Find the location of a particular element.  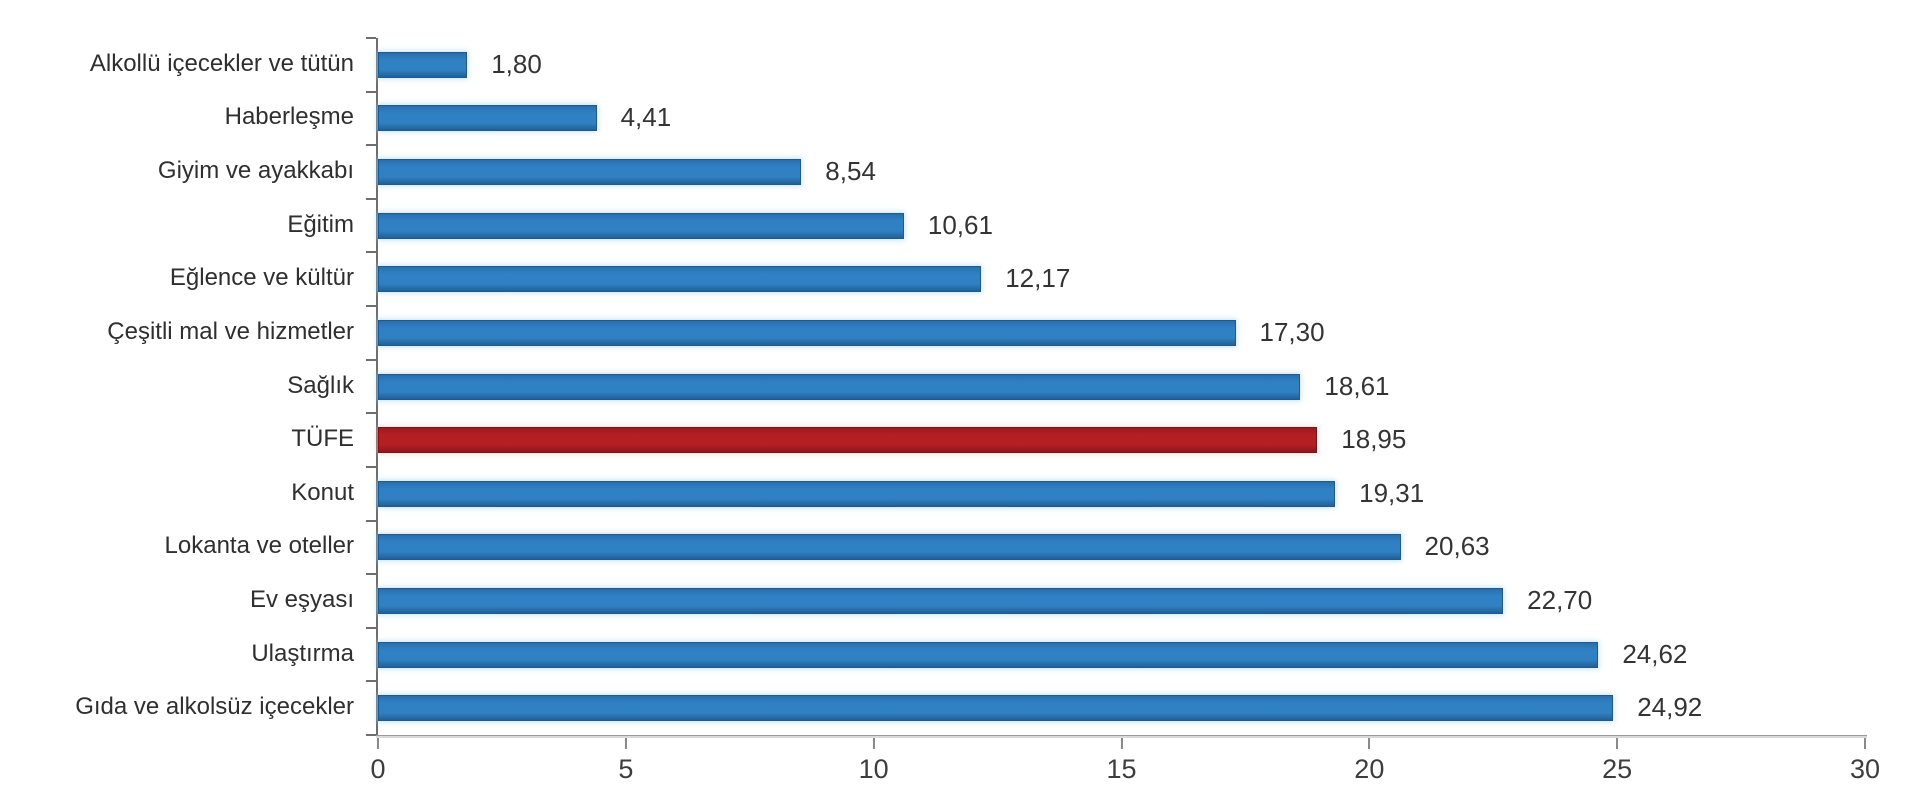

value-label: 18,61 is located at coordinates (1357, 385).